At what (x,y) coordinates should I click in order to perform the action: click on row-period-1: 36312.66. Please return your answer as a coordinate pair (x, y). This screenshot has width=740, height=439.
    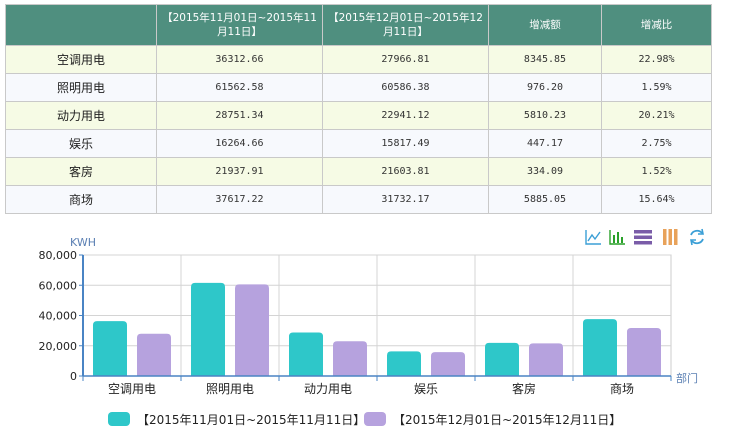
    Looking at the image, I should click on (239, 59).